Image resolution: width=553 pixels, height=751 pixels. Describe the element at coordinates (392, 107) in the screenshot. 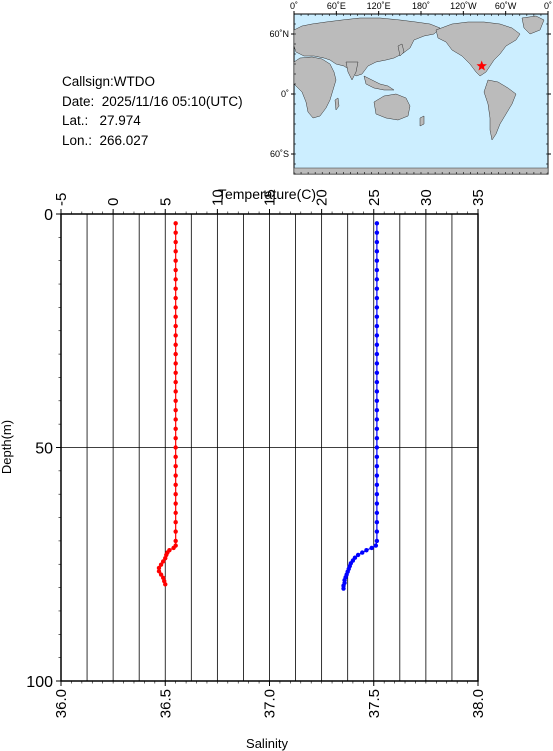

I see `landmass-australia` at that location.